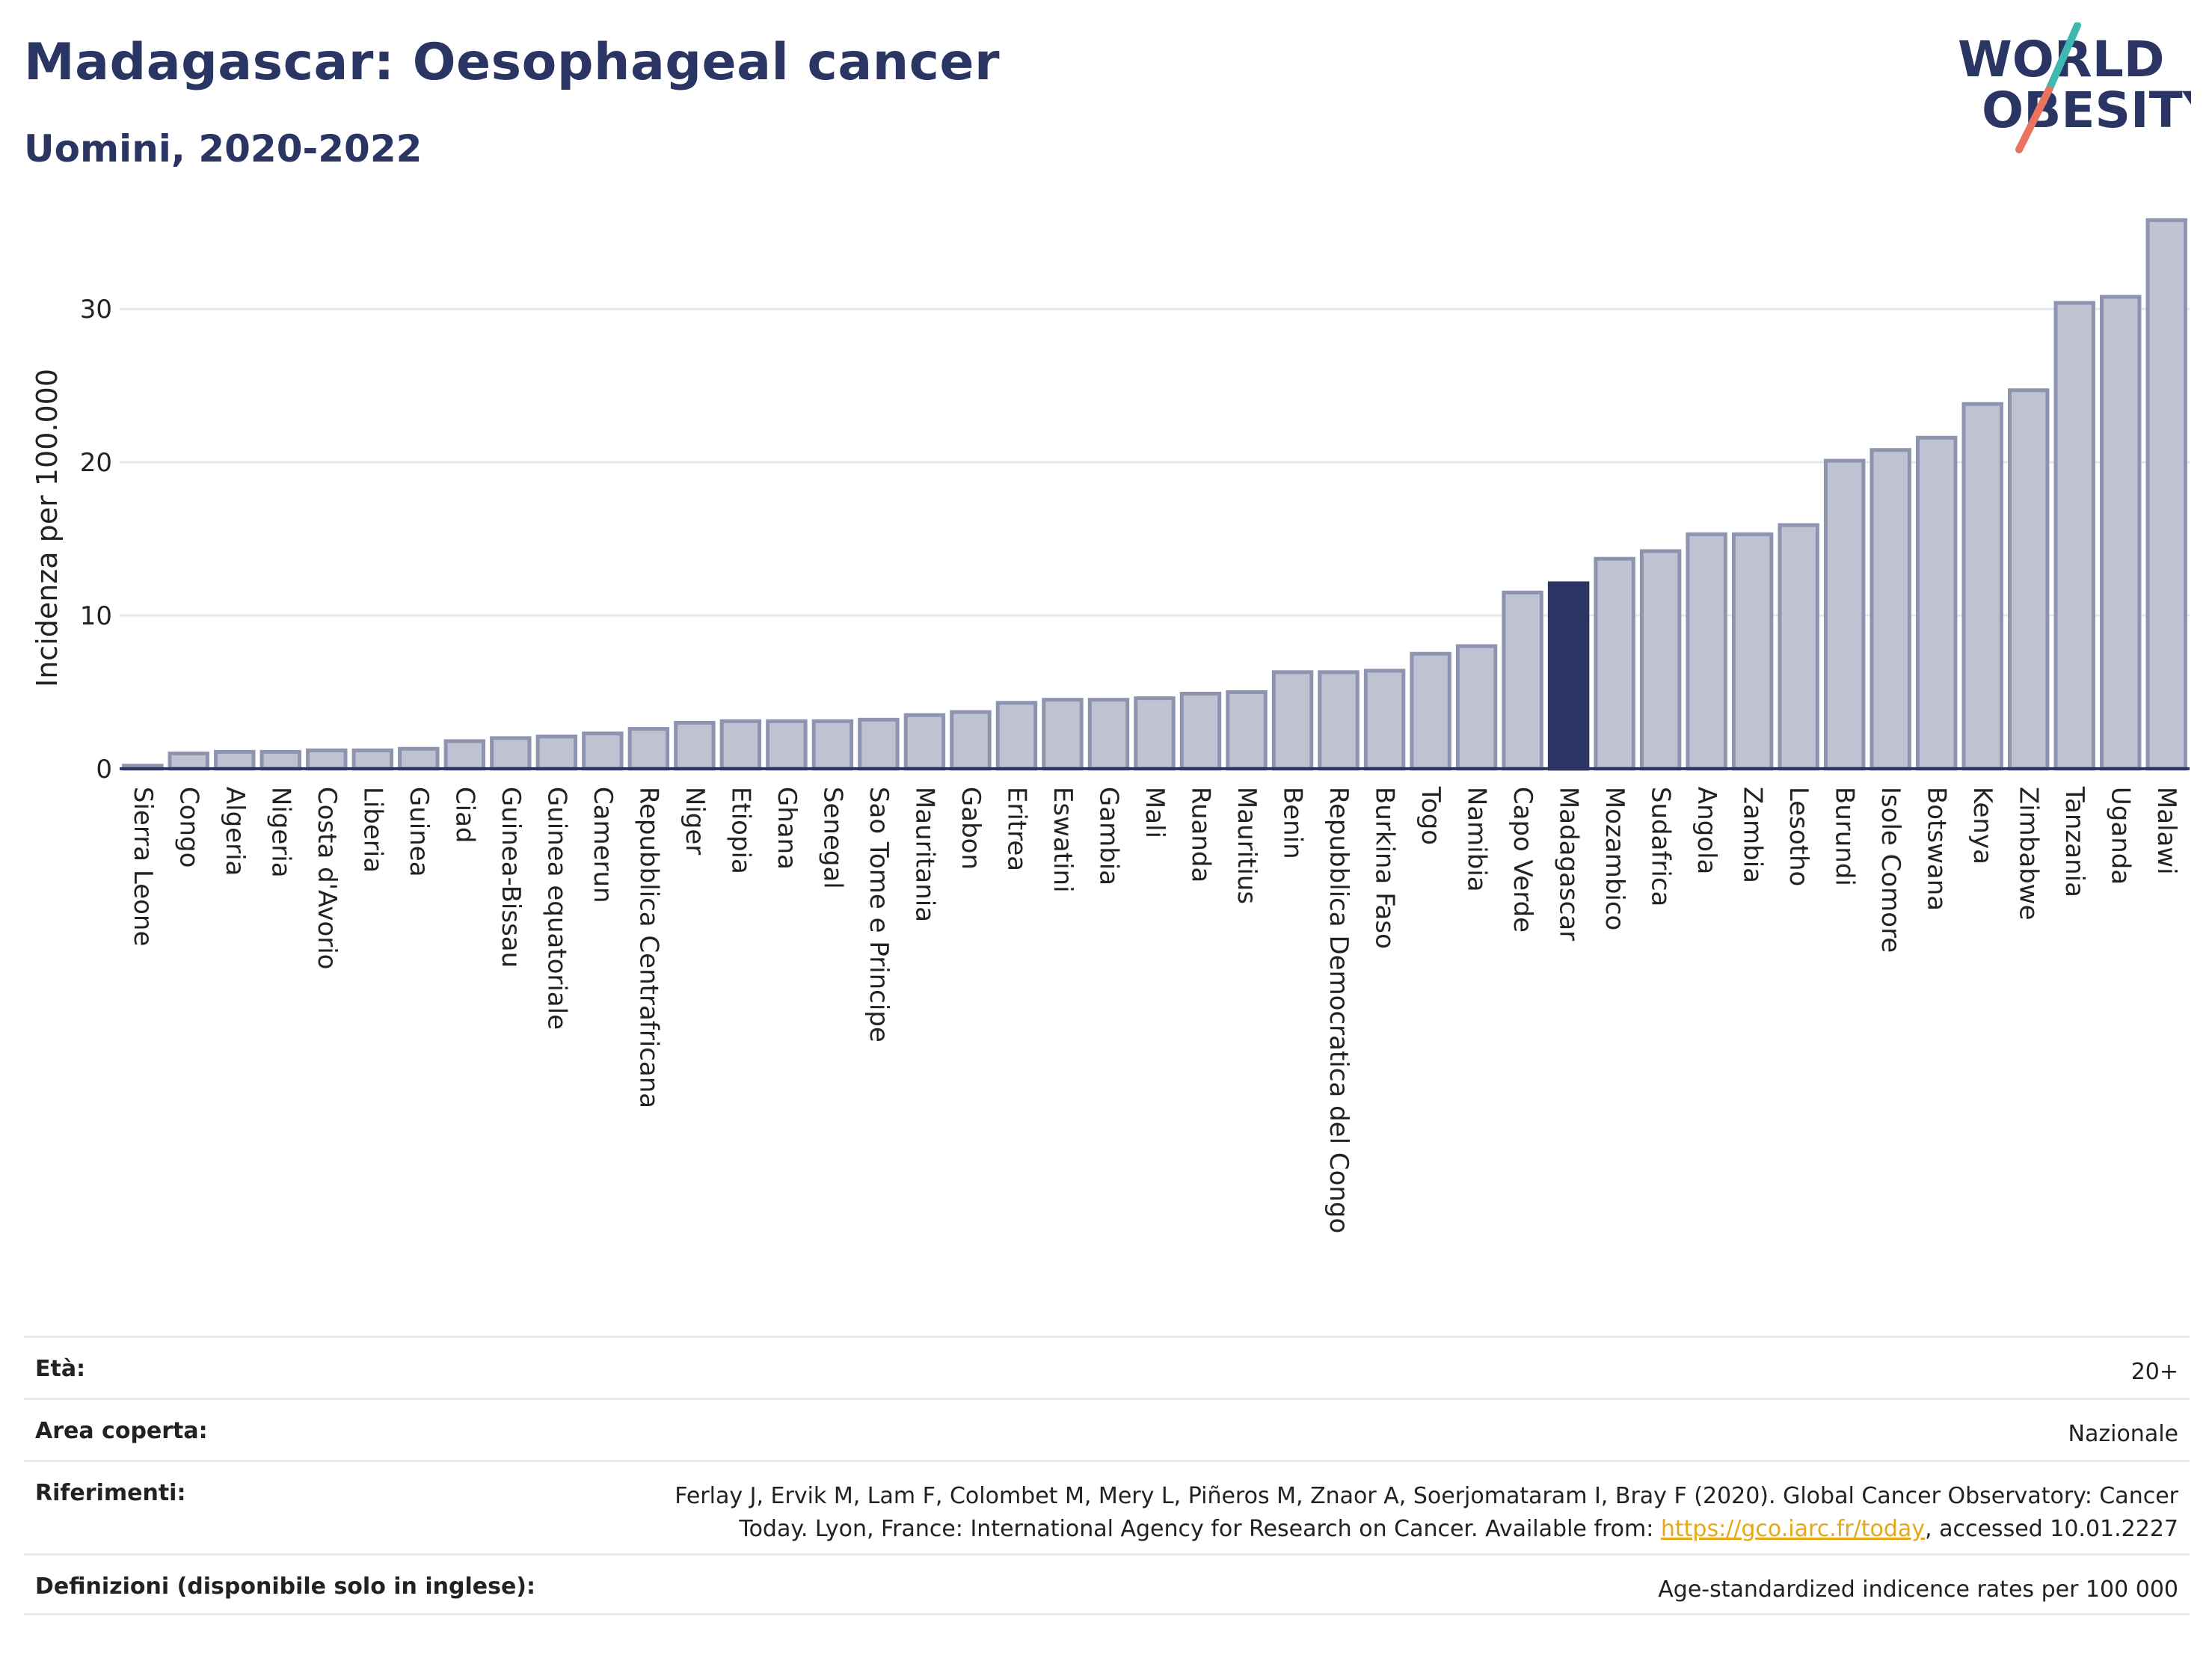  What do you see at coordinates (1845, 836) in the screenshot?
I see `x-tick-label: Burundi` at bounding box center [1845, 836].